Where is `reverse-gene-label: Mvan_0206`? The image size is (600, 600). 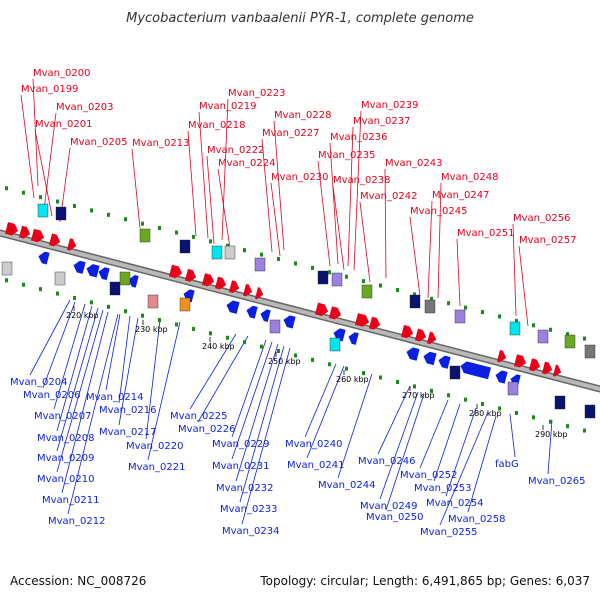 reverse-gene-label: Mvan_0206 is located at coordinates (51, 395).